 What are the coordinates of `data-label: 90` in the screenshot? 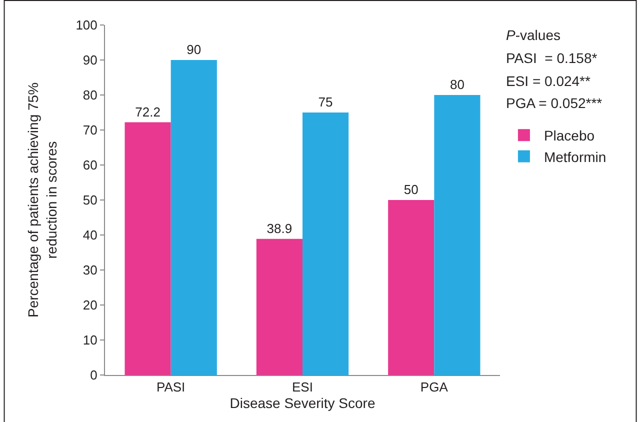 It's located at (194, 49).